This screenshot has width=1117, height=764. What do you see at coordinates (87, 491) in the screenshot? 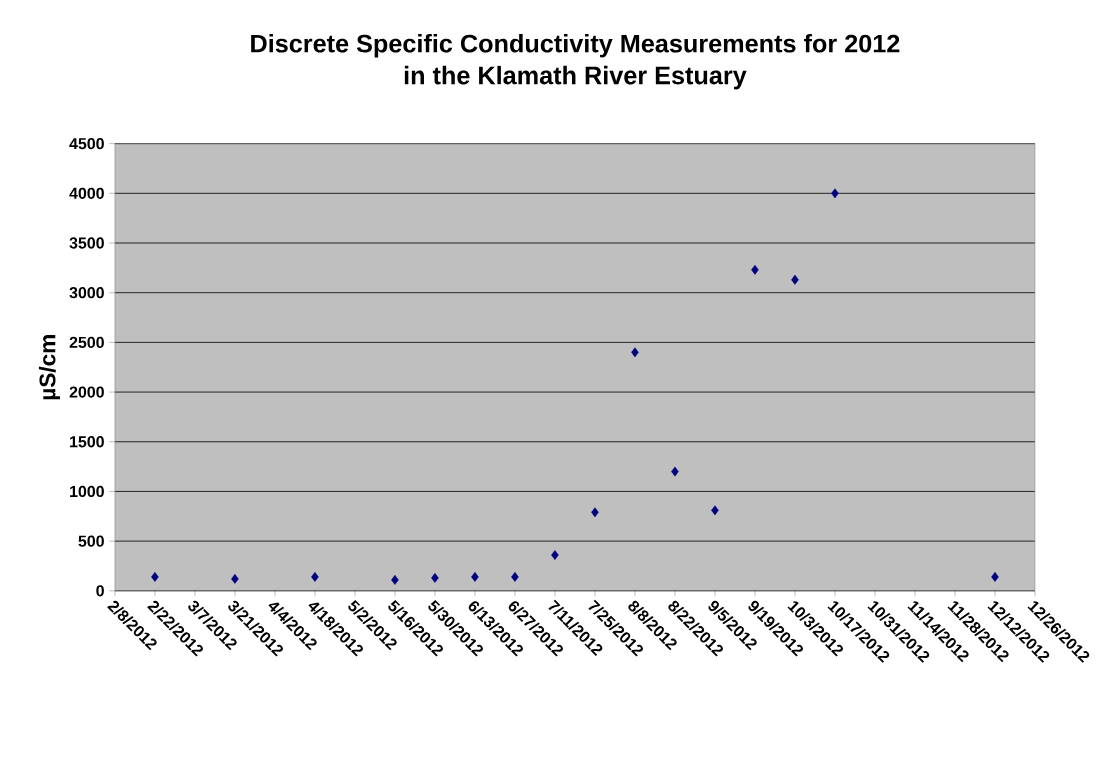
I see `y-tick-label: 1000` at bounding box center [87, 491].